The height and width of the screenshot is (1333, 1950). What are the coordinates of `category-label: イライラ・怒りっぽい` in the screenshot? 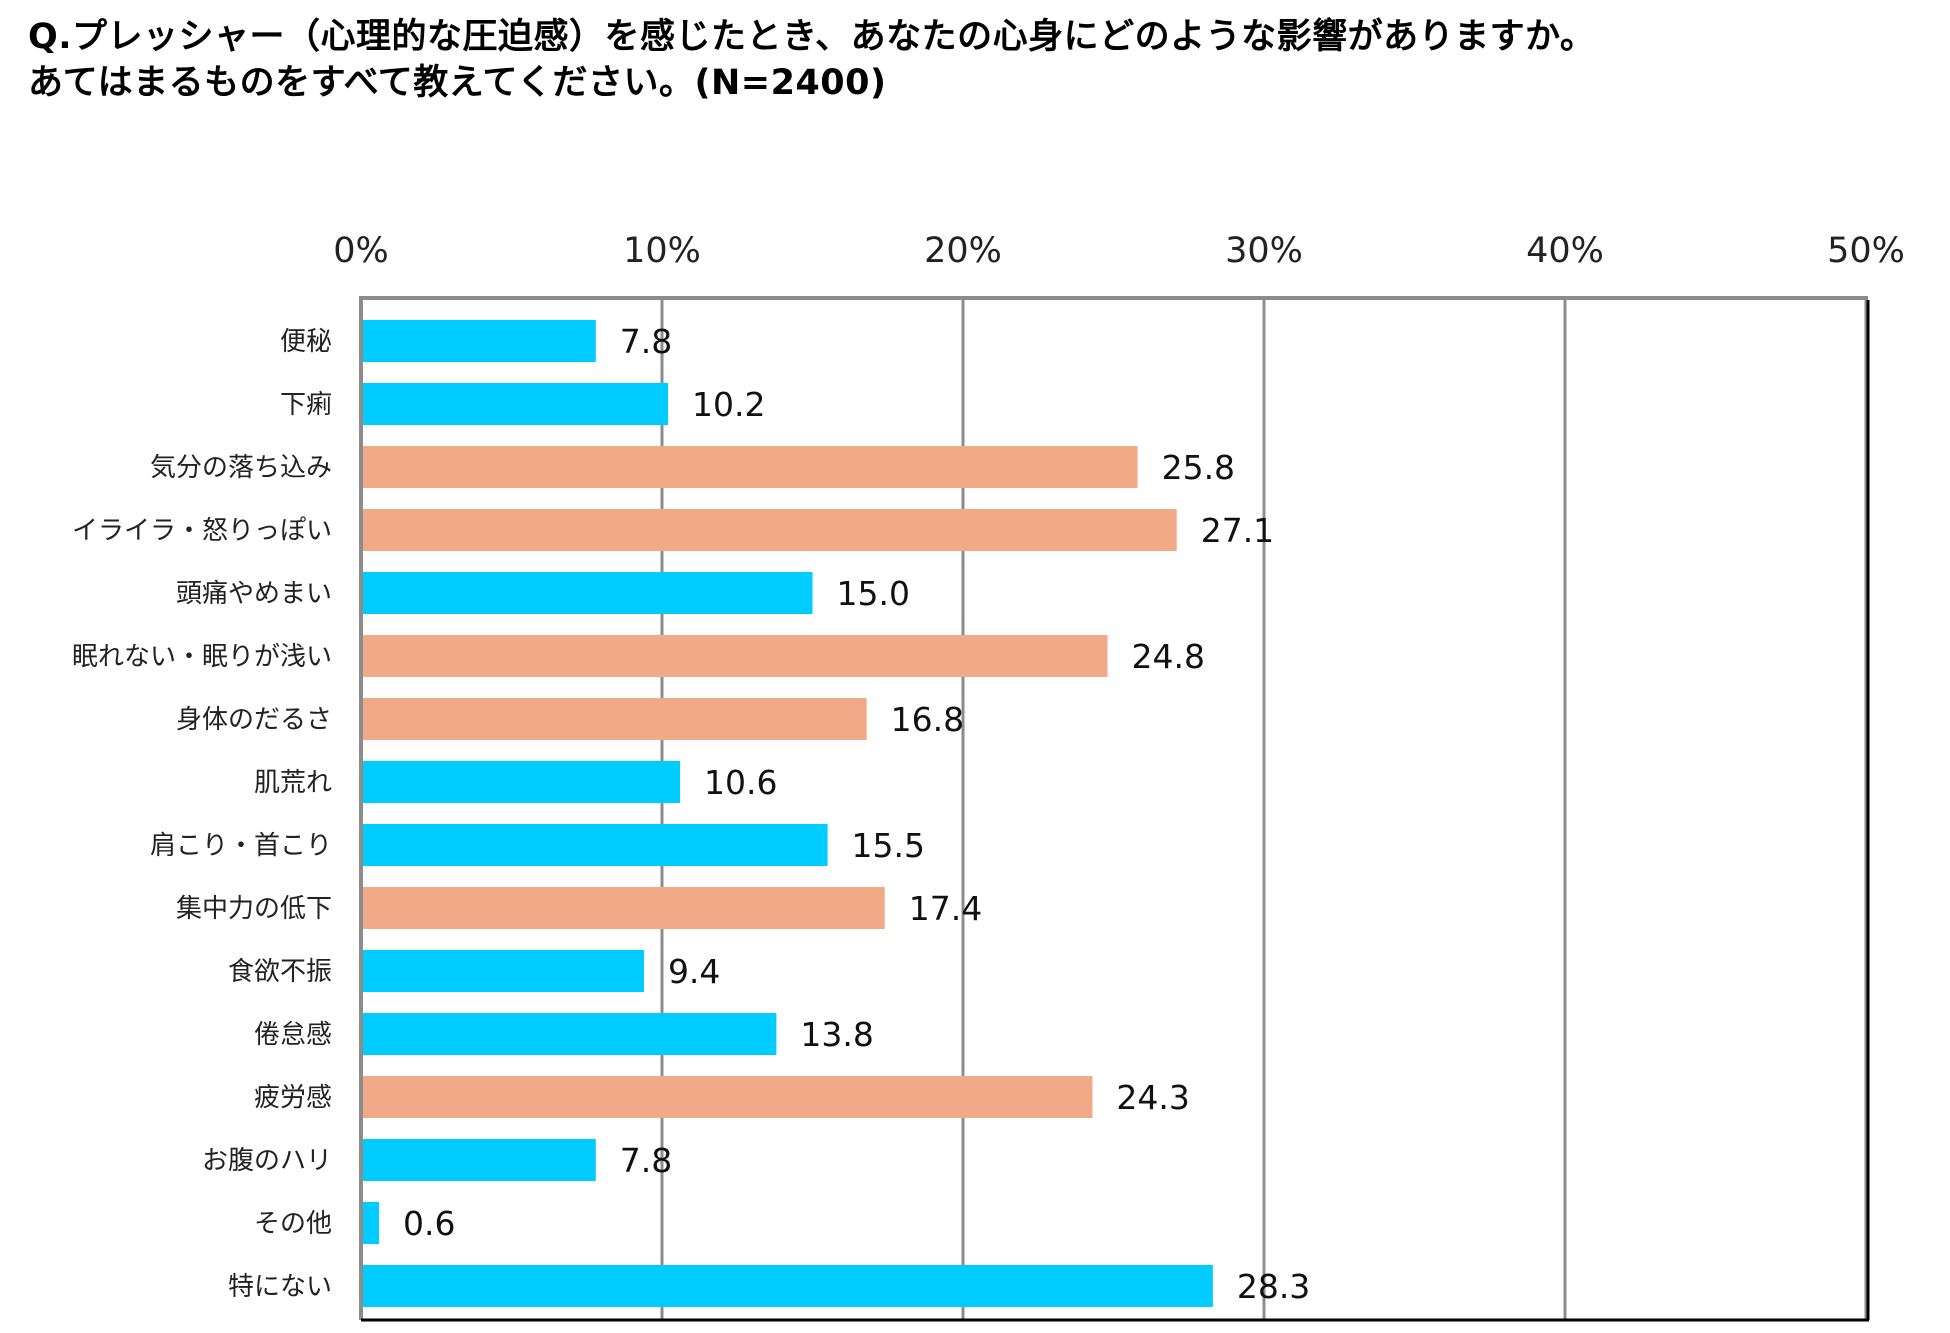 It's located at (202, 531).